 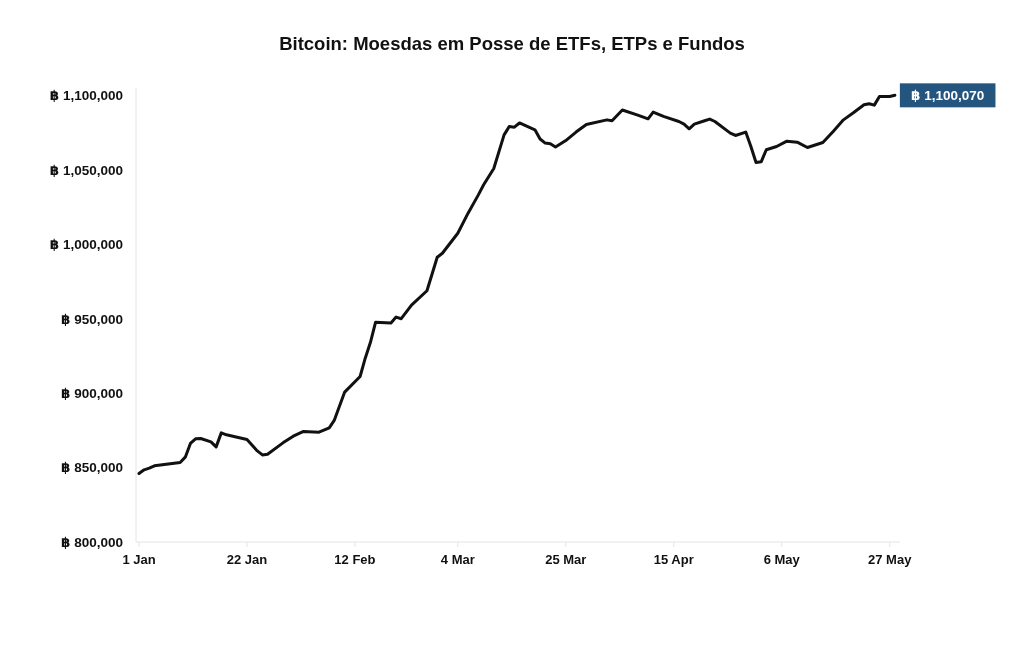 What do you see at coordinates (92, 468) in the screenshot?
I see `y-tick-label: ฿ 850,000` at bounding box center [92, 468].